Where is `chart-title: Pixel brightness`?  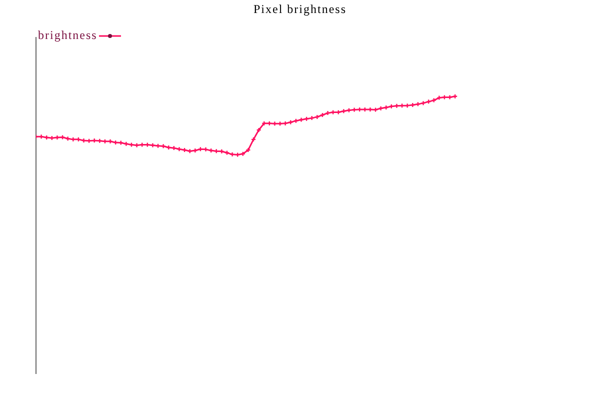
chart-title: Pixel brightness is located at coordinates (300, 9).